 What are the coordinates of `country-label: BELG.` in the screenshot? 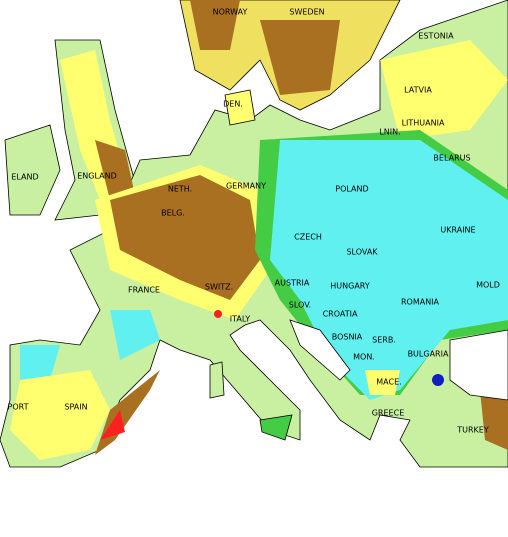 It's located at (173, 213).